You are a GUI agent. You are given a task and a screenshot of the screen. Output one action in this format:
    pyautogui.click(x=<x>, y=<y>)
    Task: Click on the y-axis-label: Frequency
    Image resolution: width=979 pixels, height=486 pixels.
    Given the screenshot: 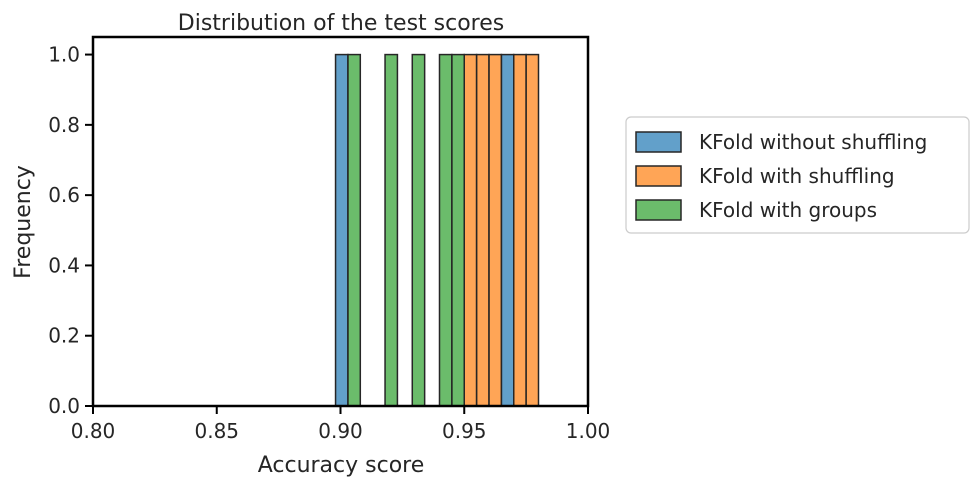 What is the action you would take?
    pyautogui.click(x=23, y=222)
    